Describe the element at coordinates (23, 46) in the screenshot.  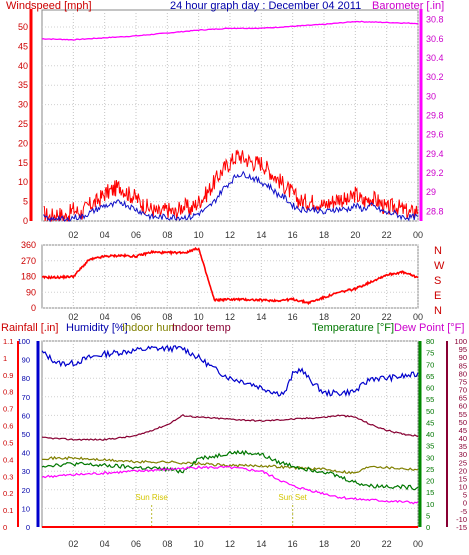
I see `windspeed-tick-label: 45` at that location.